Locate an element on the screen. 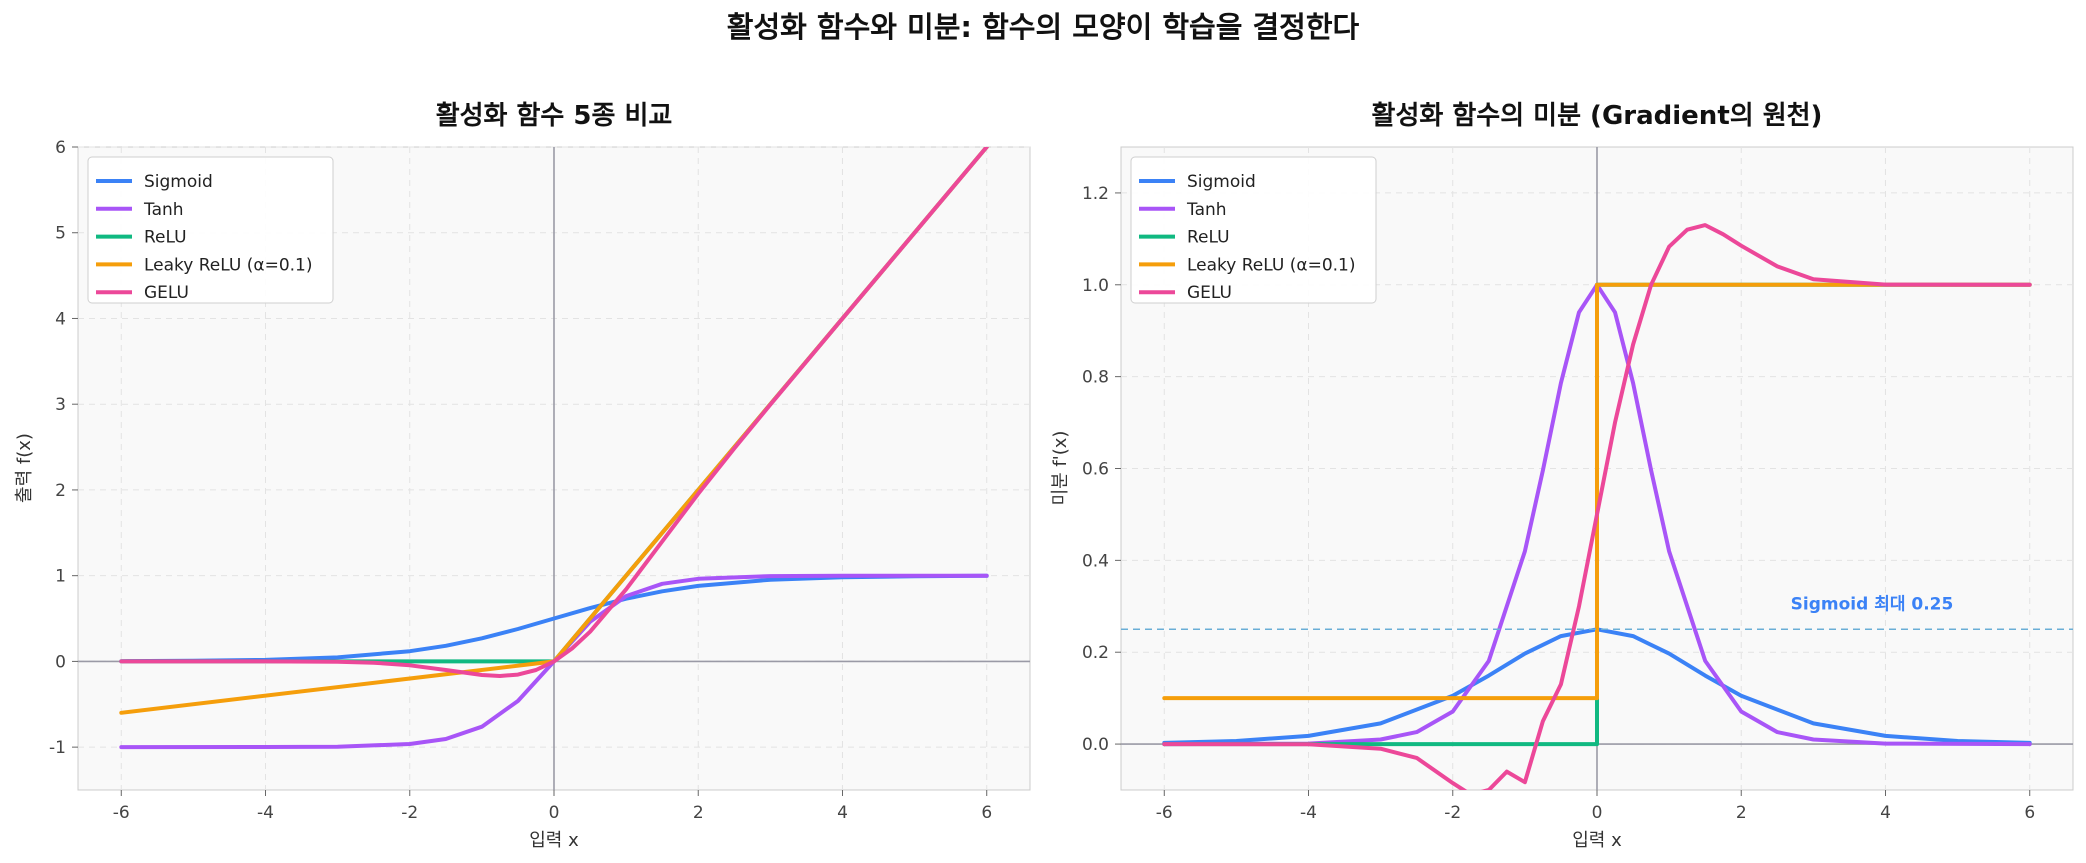 The image size is (2086, 863). y-ticks: -1 0 1 2 3 4 5 6 is located at coordinates (63, 448).